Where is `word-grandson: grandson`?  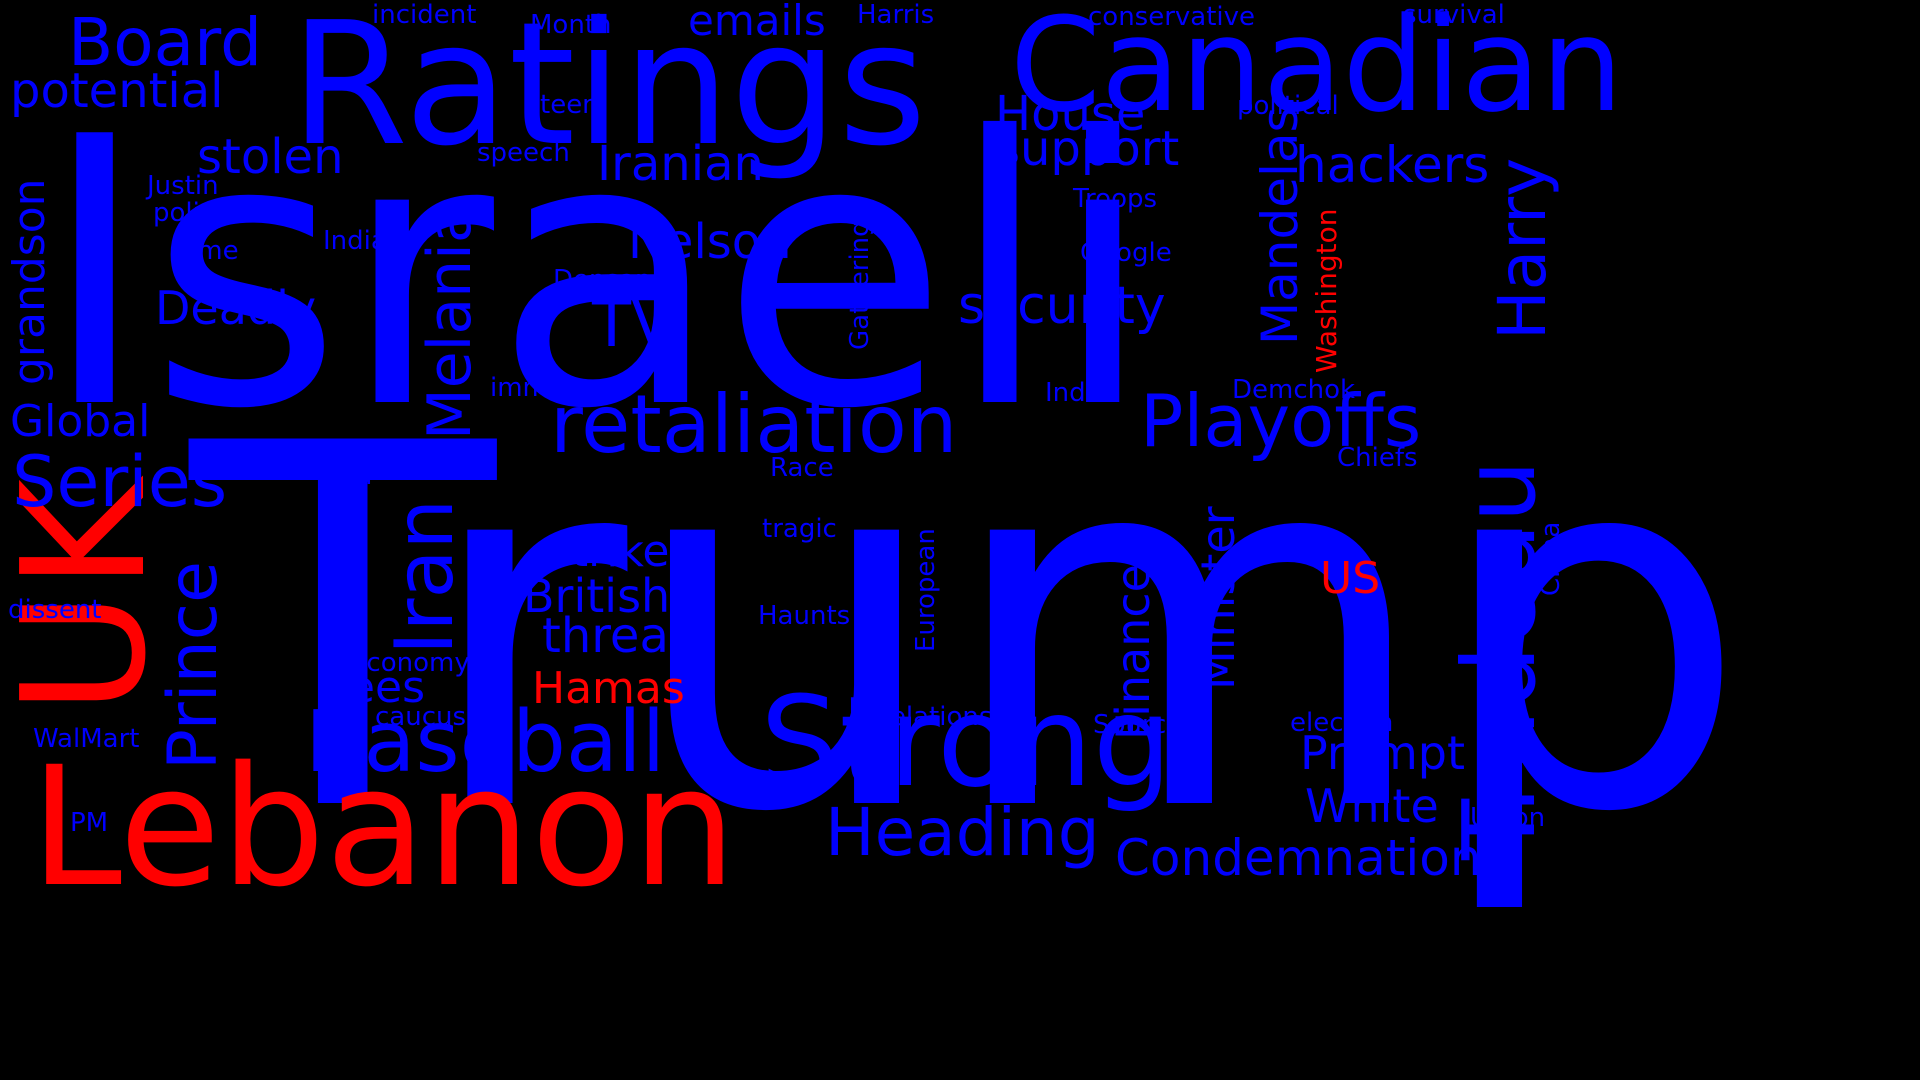
word-grandson: grandson is located at coordinates (29, 281).